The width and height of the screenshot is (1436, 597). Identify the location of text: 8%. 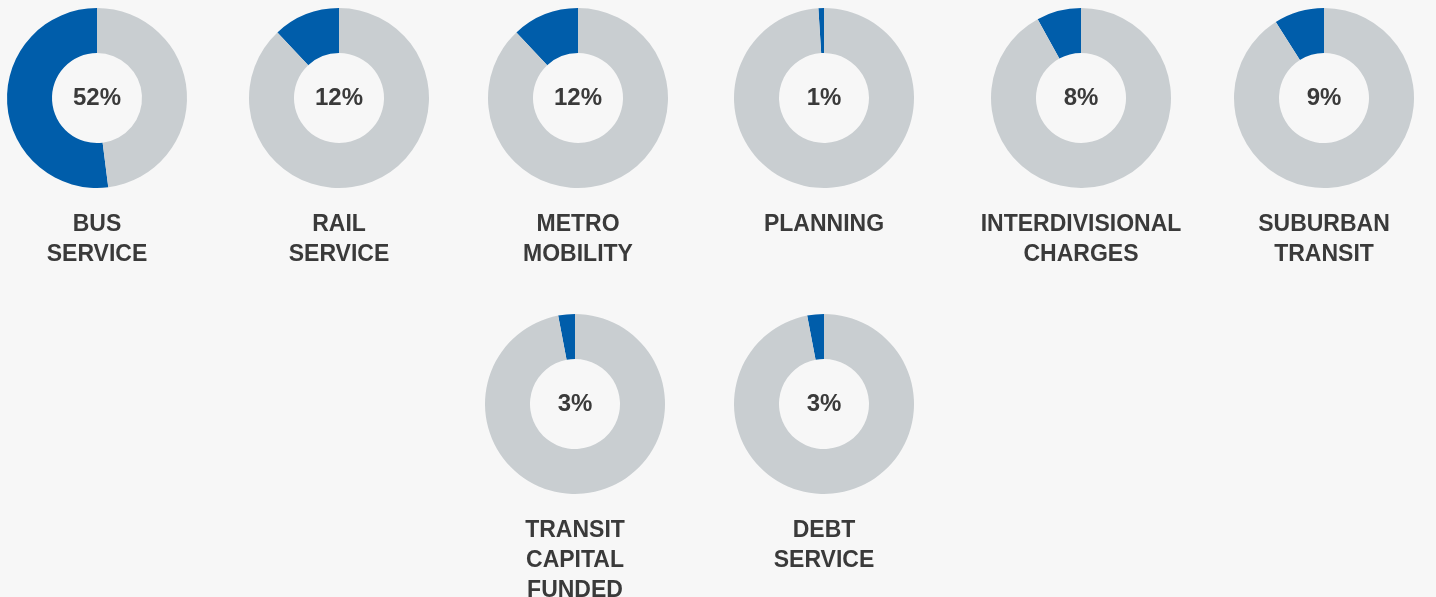
(1081, 96).